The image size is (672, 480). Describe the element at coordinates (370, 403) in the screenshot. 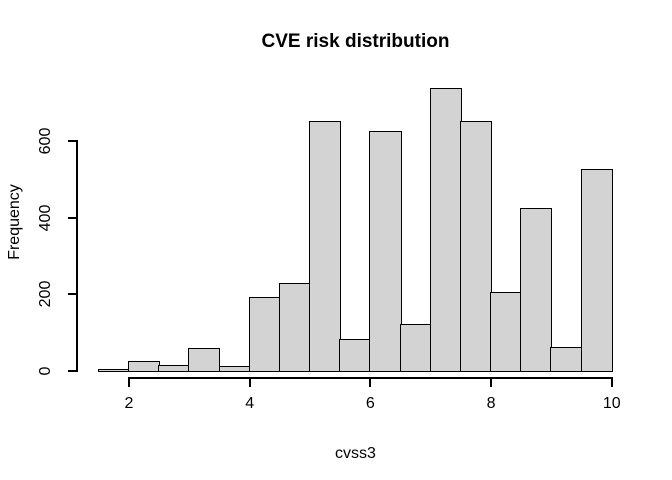

I see `x-tick-label: 6` at that location.